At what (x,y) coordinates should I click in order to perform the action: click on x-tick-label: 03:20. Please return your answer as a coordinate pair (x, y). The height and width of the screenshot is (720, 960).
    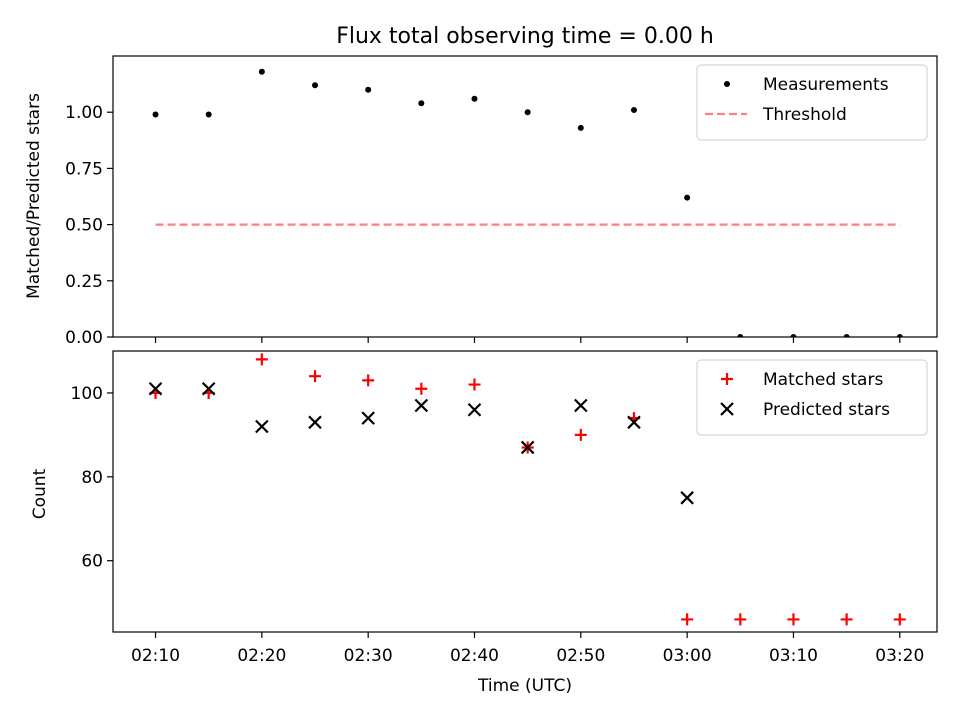
    Looking at the image, I should click on (899, 656).